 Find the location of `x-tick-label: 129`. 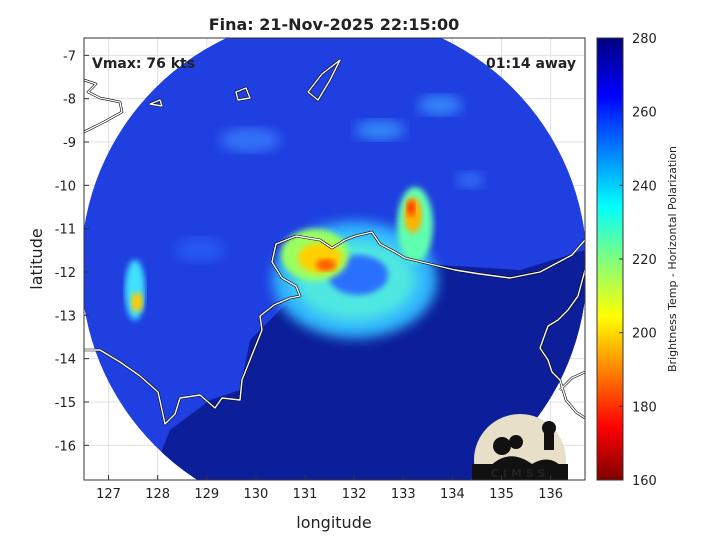

x-tick-label: 129 is located at coordinates (206, 494).